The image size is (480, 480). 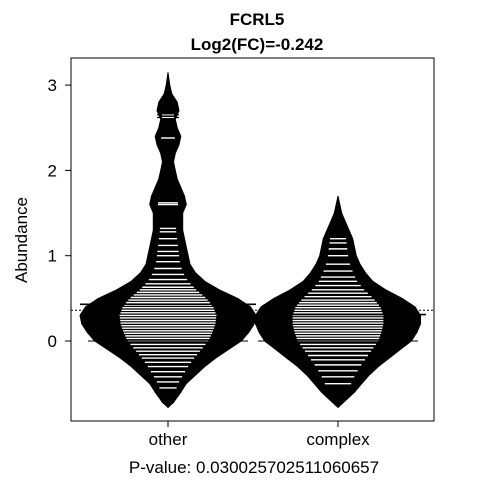 I want to click on x-axis: other complex, so click(x=259, y=435).